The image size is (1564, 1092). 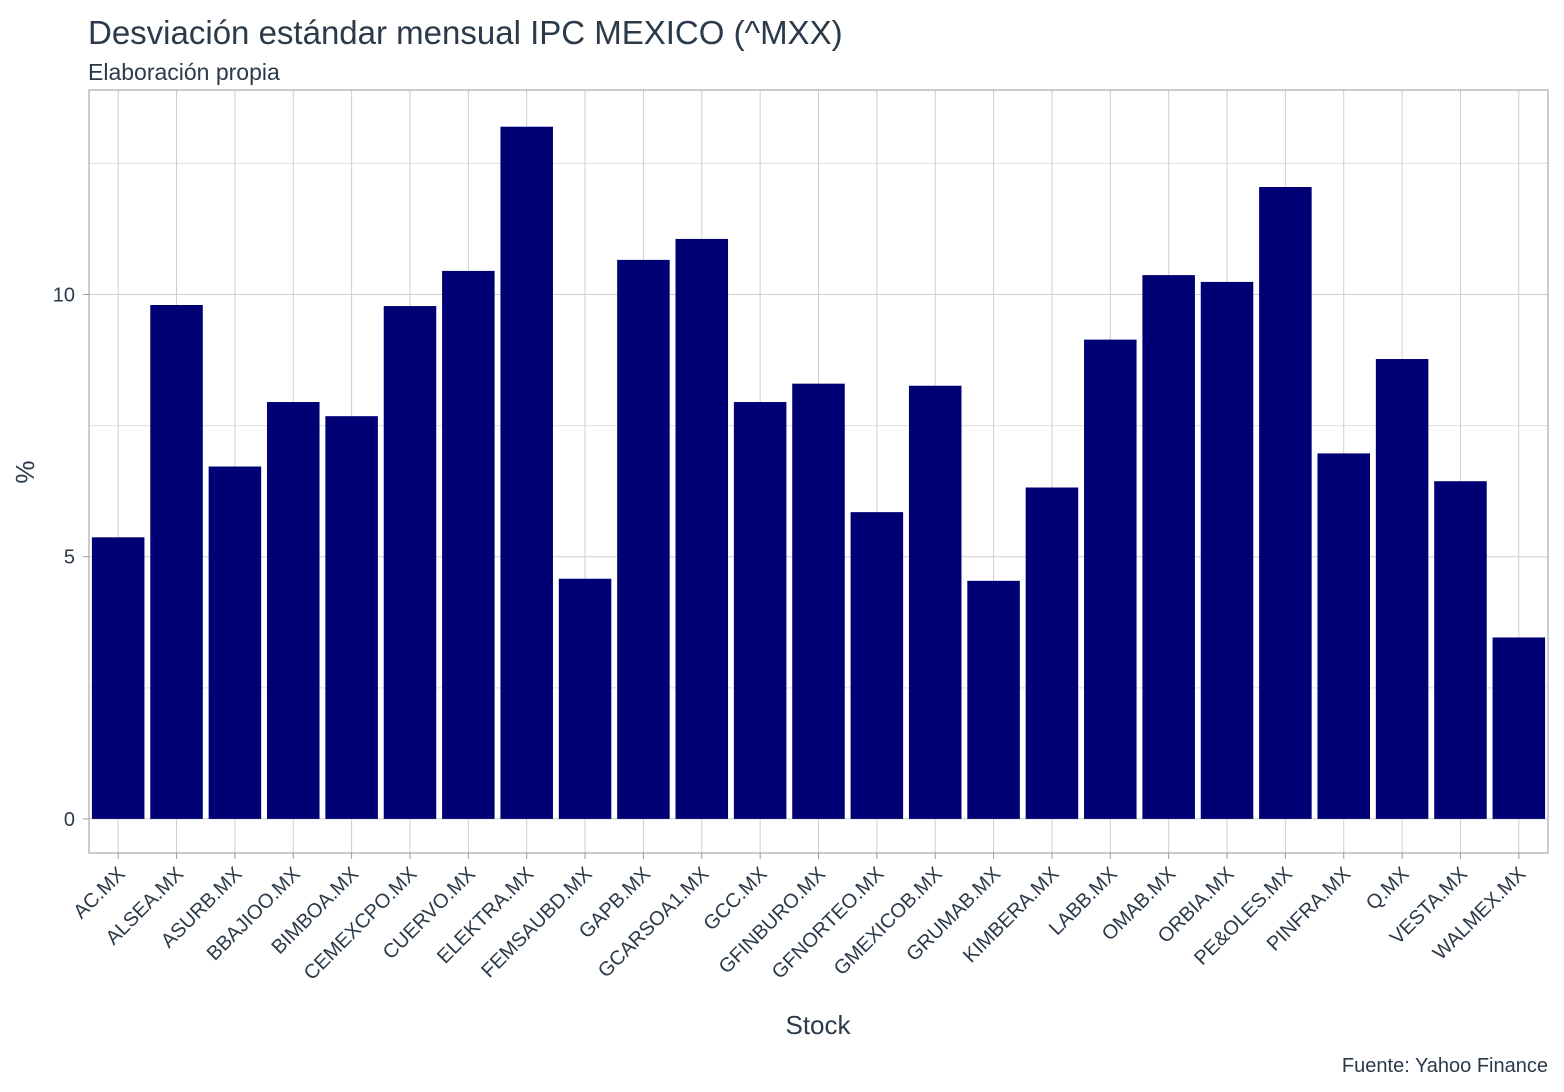 I want to click on x-tick-label: GMEXICOB.MX, so click(x=888, y=921).